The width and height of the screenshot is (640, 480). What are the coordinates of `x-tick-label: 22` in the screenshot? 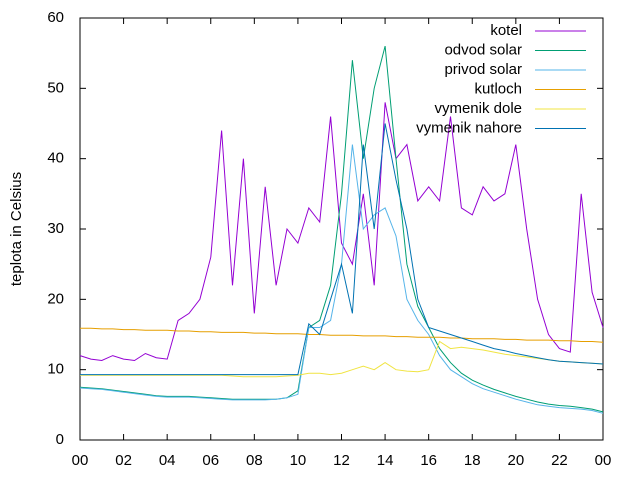 It's located at (559, 460).